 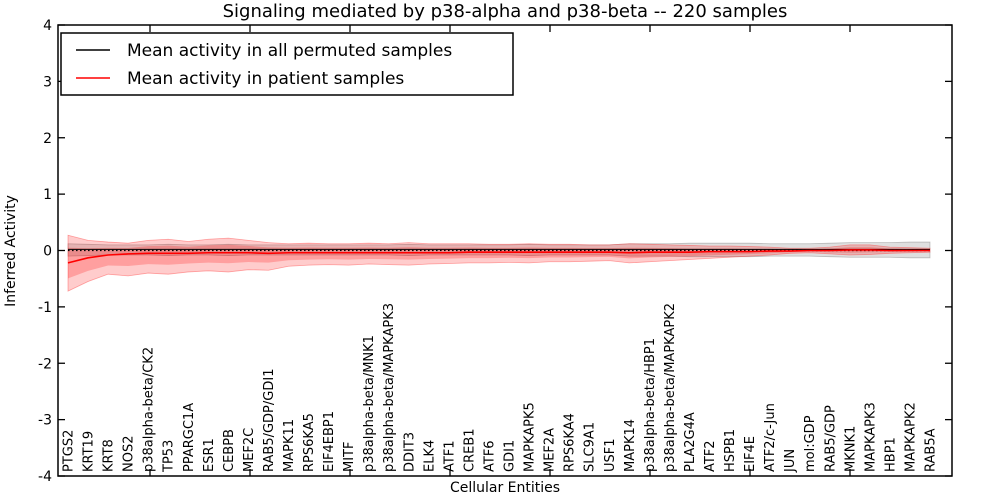 I want to click on y-tick-label: -2, so click(x=45, y=364).